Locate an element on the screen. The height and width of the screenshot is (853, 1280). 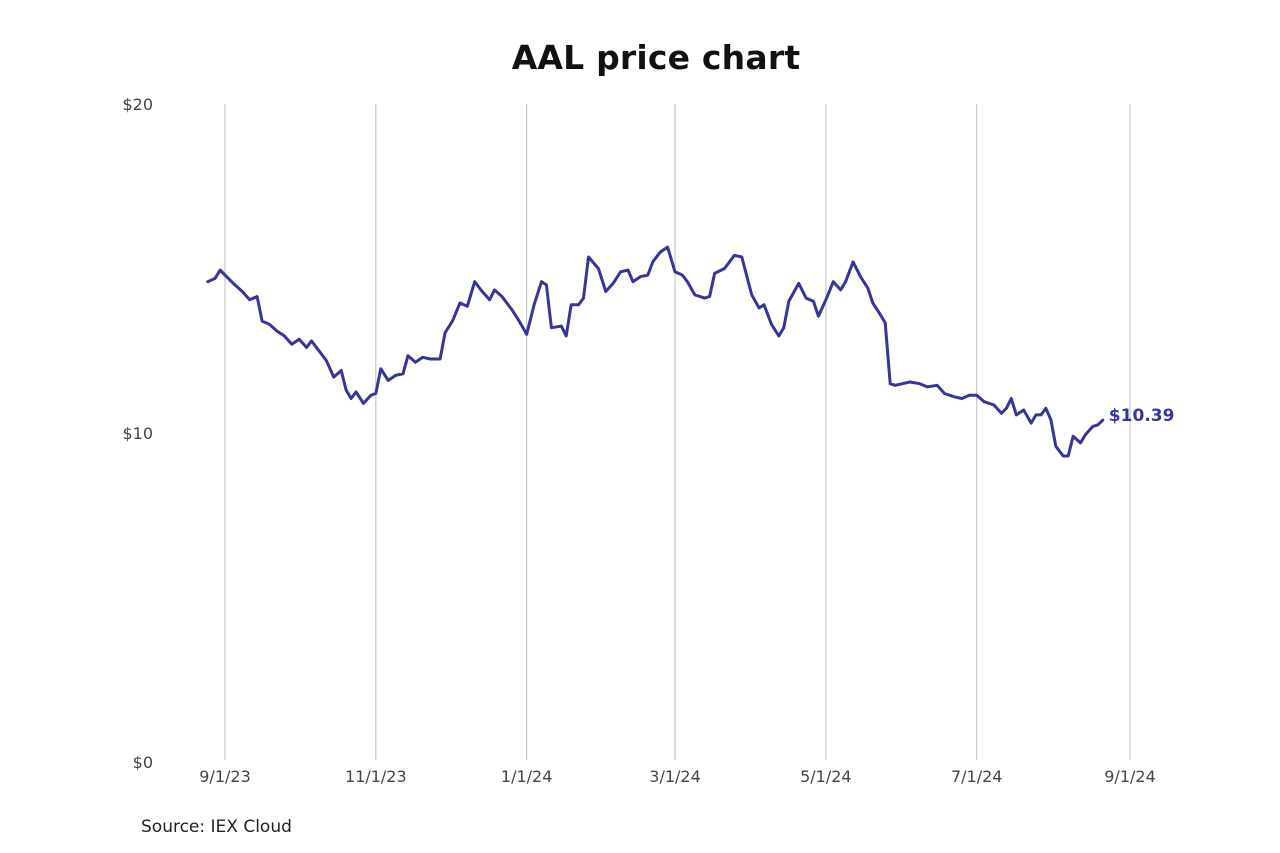
y-tick-label: $20 is located at coordinates (137, 104).